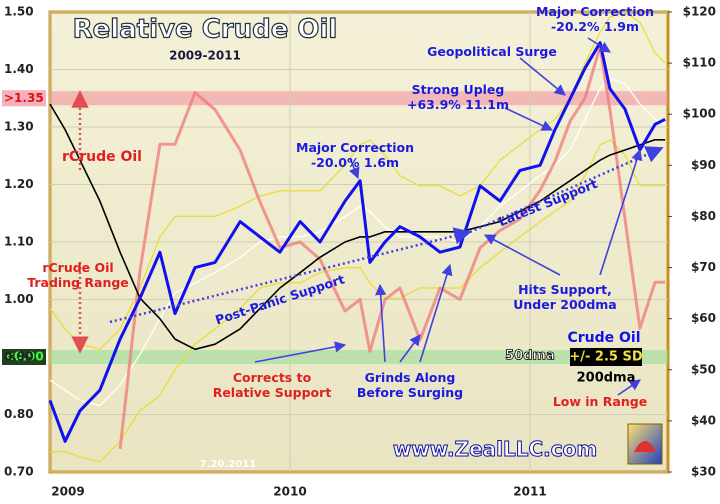 The height and width of the screenshot is (504, 720). What do you see at coordinates (645, 446) in the screenshot?
I see `logo-mark` at bounding box center [645, 446].